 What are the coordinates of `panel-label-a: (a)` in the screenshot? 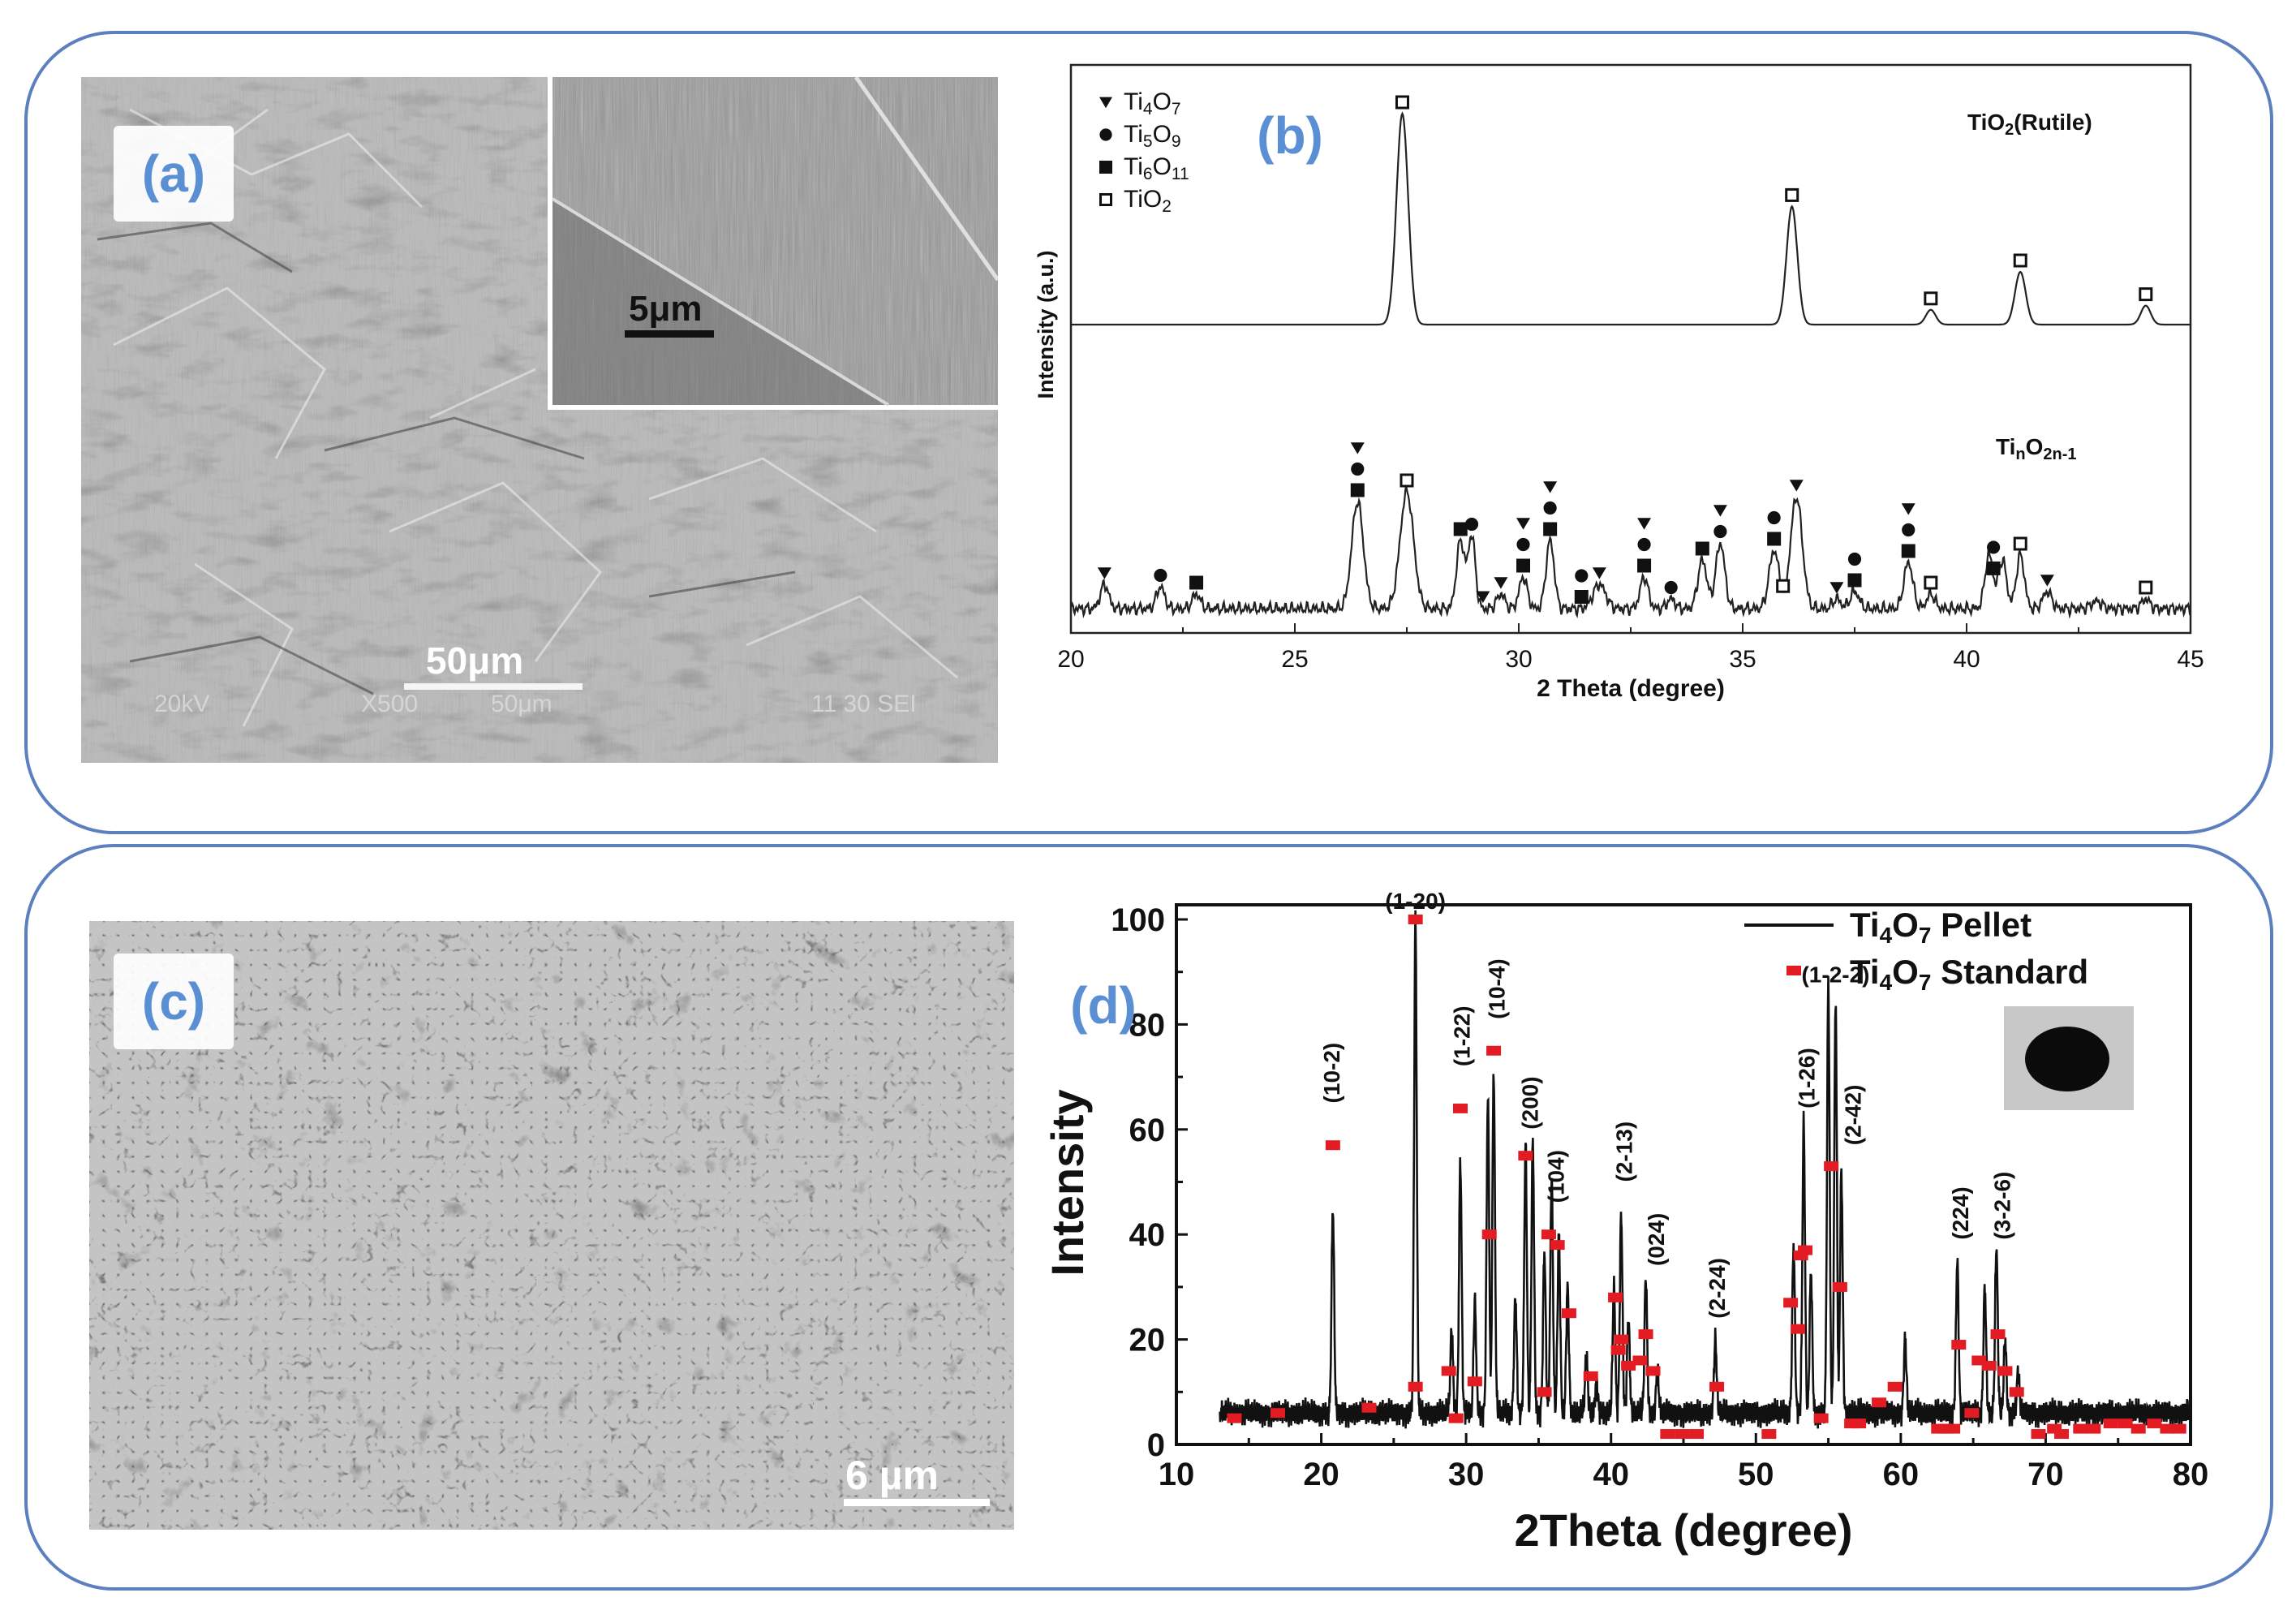 It's located at (174, 174).